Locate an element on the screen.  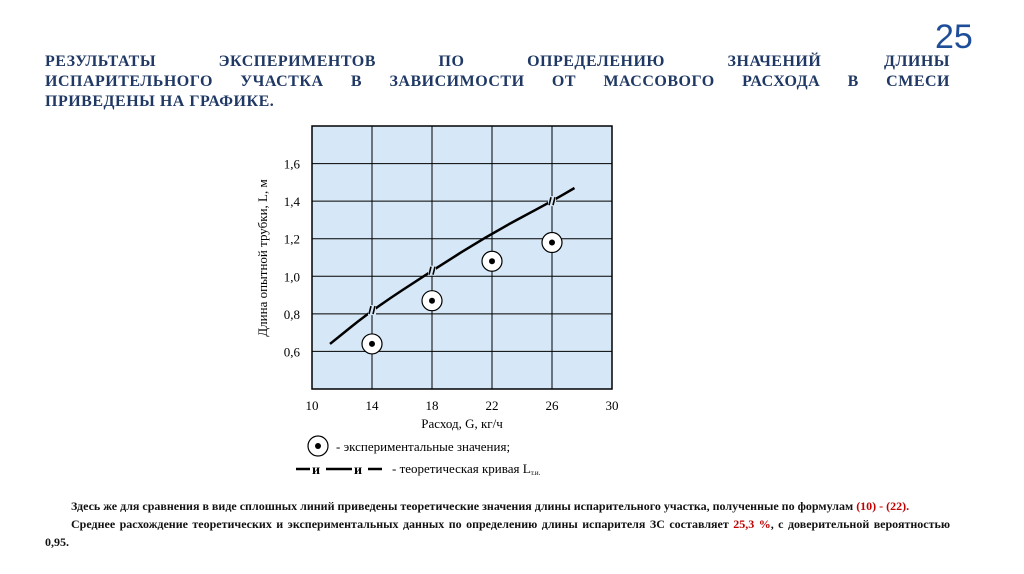
y-tick-label: 1,4 is located at coordinates (292, 201).